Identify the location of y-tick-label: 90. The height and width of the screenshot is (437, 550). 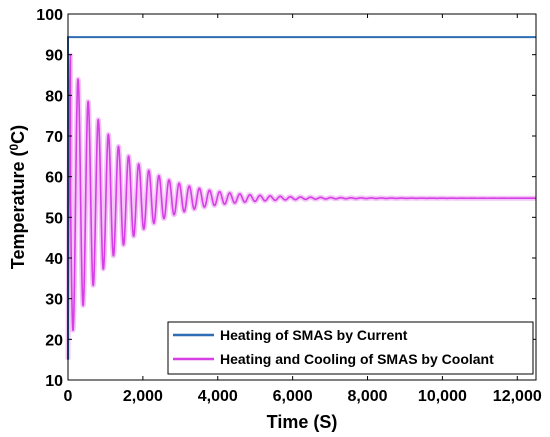
(54, 56).